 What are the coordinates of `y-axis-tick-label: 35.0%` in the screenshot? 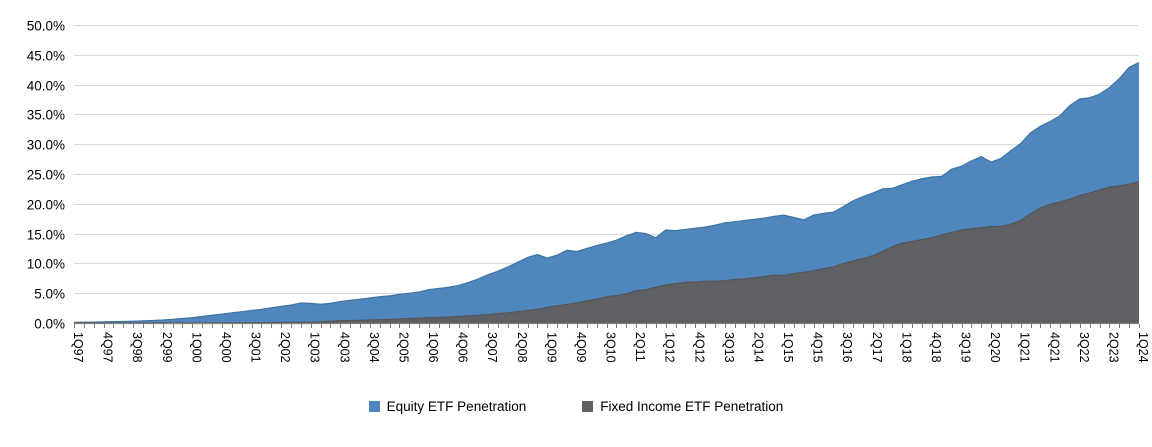 It's located at (46, 115).